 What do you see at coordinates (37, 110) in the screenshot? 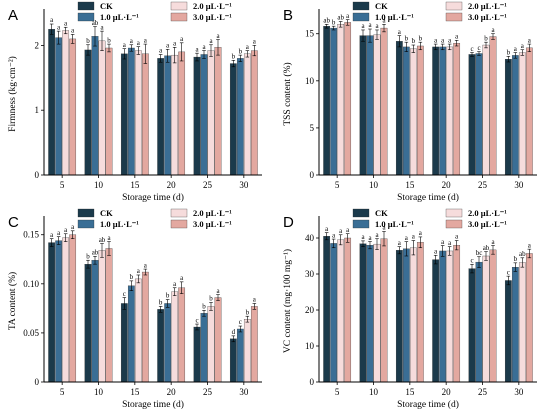
I see `y-tick-label: 1` at bounding box center [37, 110].